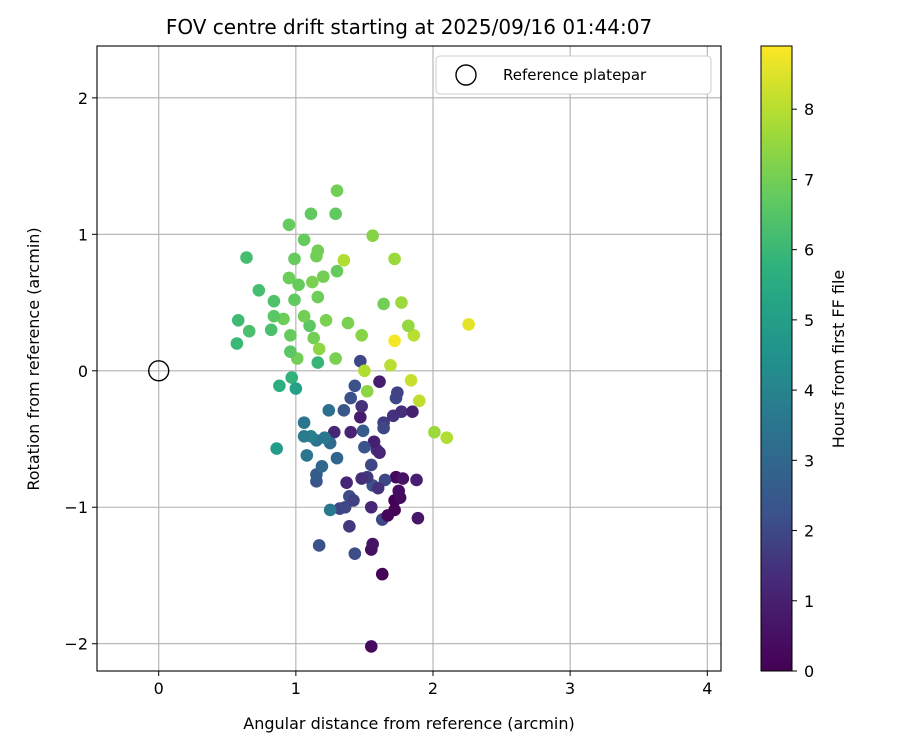  I want to click on reference-platepar-marker, so click(159, 371).